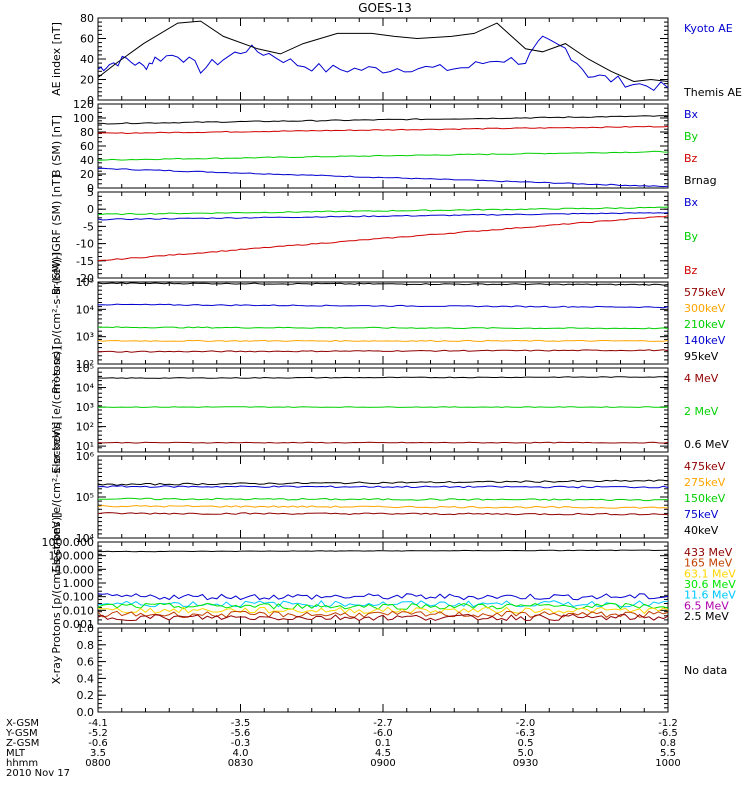 The width and height of the screenshot is (750, 804). Describe the element at coordinates (56, 669) in the screenshot. I see `y-axis-label: X-ray` at that location.